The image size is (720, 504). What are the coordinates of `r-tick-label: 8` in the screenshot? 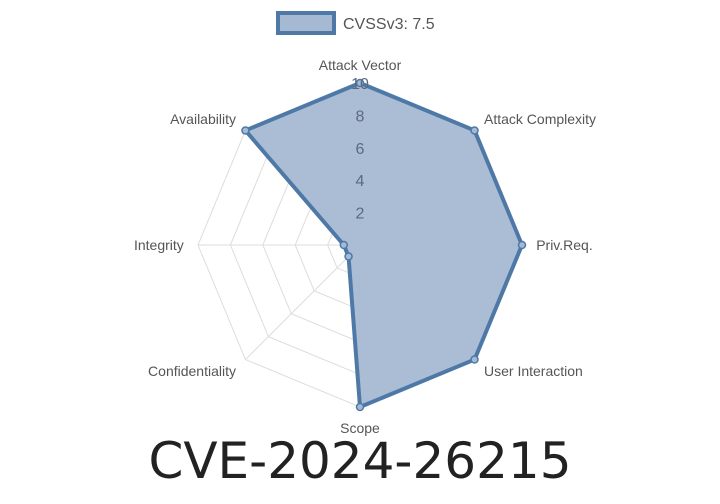 It's located at (360, 116).